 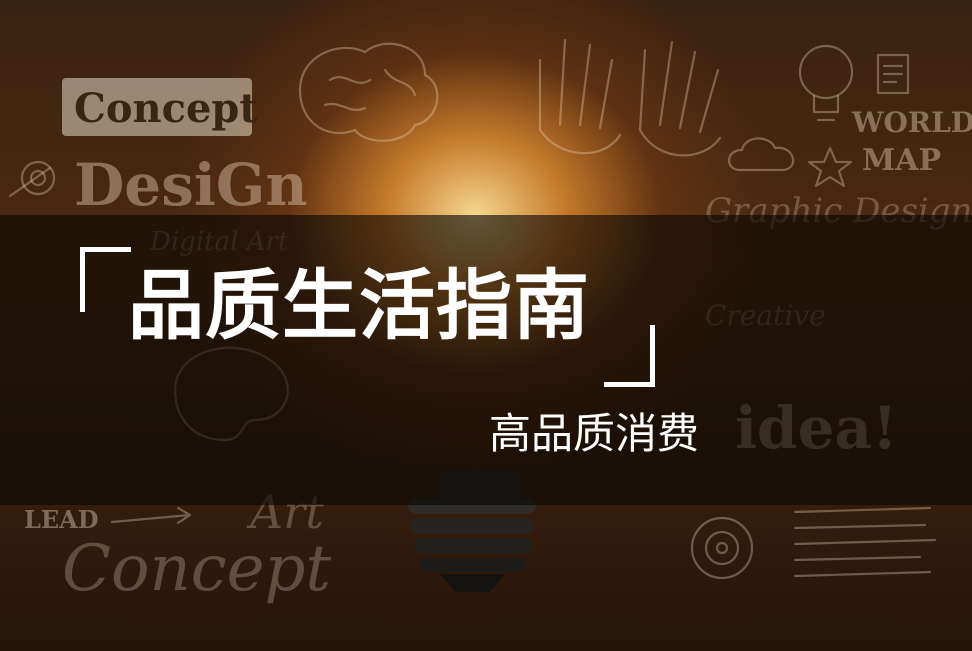 I want to click on notes-scribble, so click(x=865, y=542).